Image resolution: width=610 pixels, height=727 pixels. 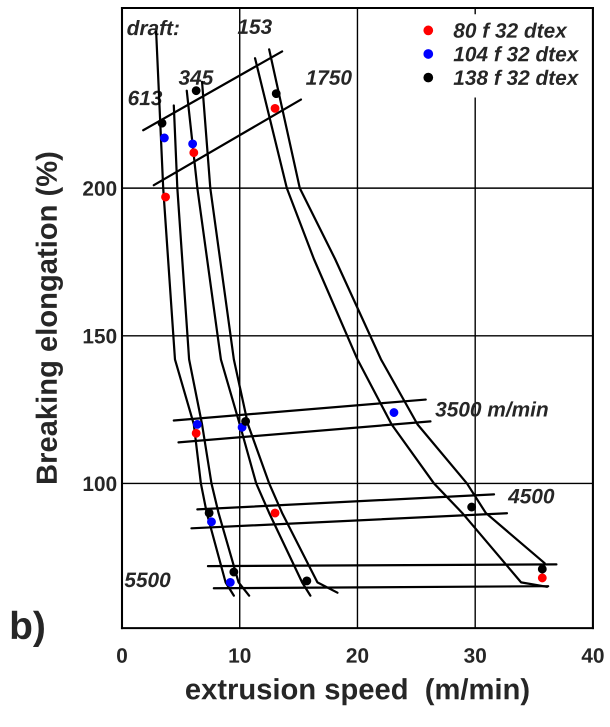 I want to click on text: b), so click(x=28, y=628).